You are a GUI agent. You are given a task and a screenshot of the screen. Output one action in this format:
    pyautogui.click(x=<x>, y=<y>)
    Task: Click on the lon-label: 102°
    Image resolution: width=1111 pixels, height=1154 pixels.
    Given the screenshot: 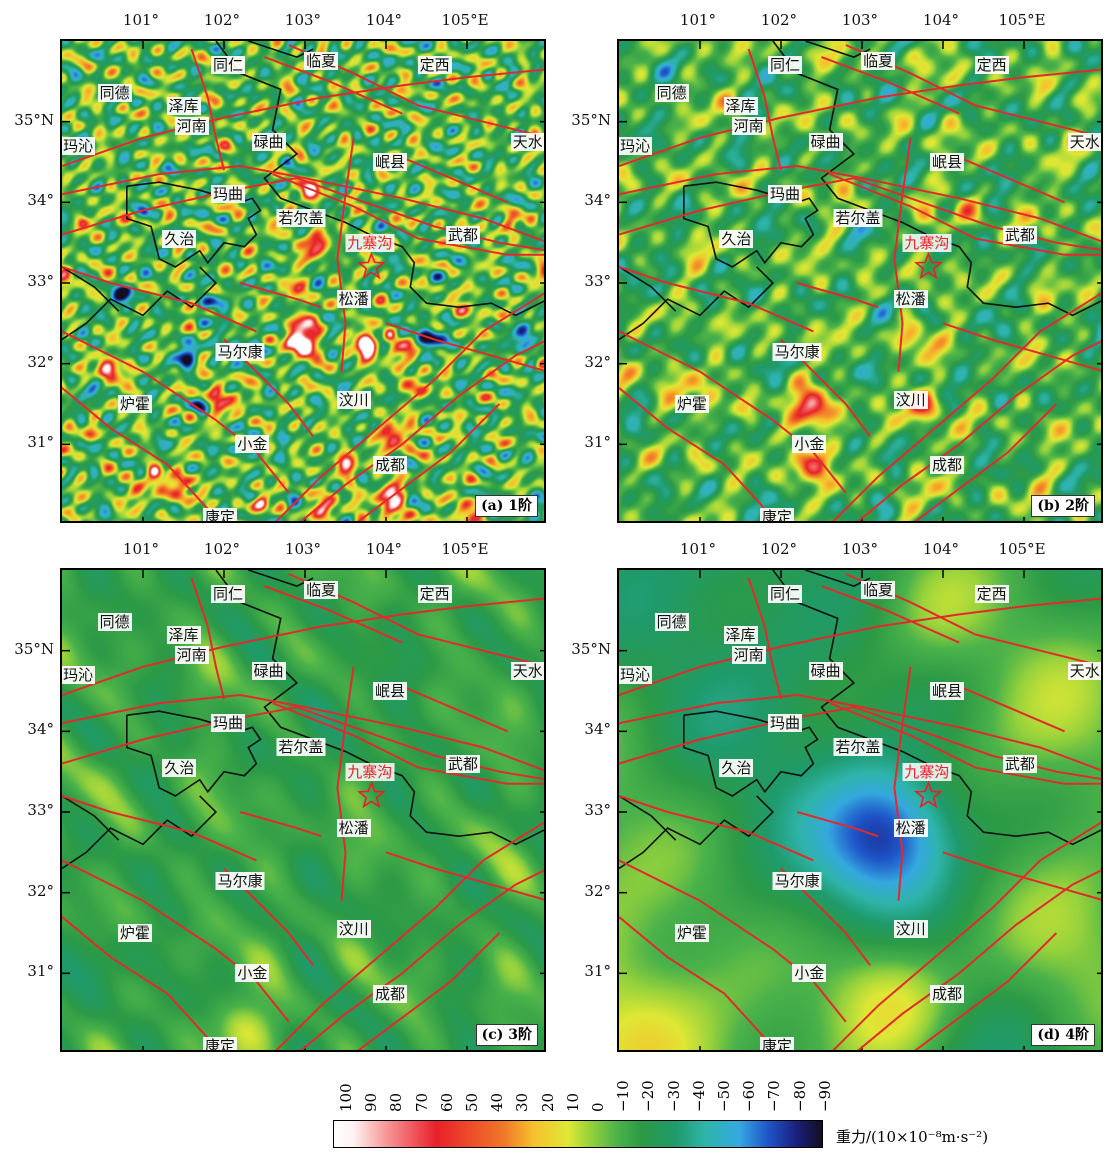 What is the action you would take?
    pyautogui.click(x=222, y=20)
    